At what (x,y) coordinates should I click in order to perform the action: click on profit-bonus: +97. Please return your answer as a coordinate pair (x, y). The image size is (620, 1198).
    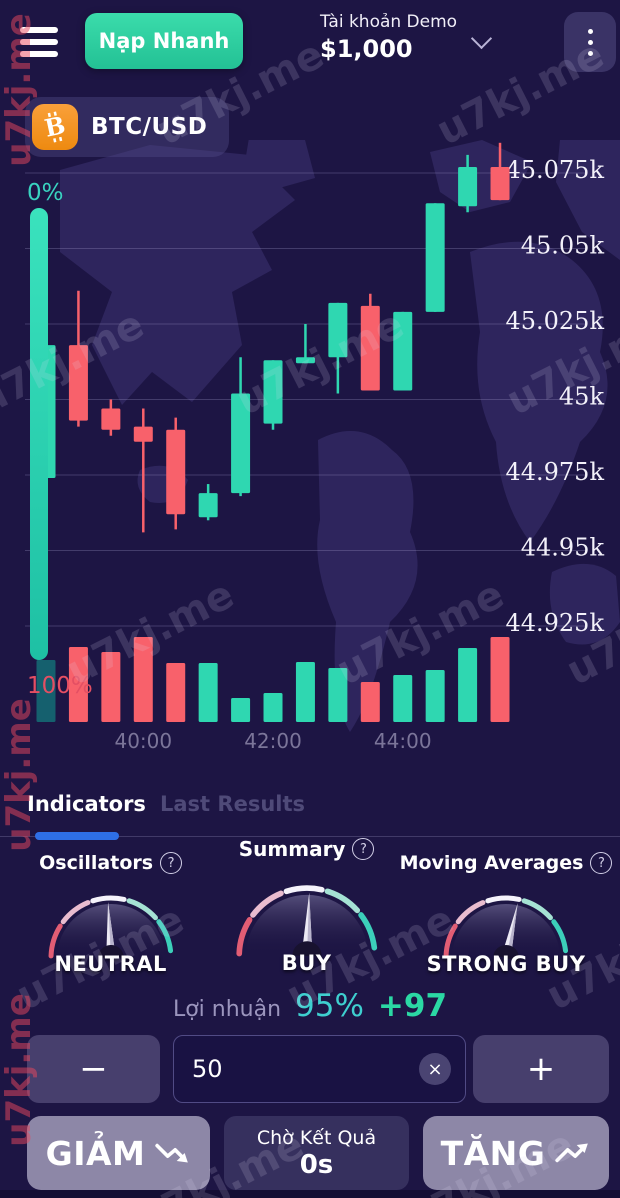
    Looking at the image, I should click on (412, 1006).